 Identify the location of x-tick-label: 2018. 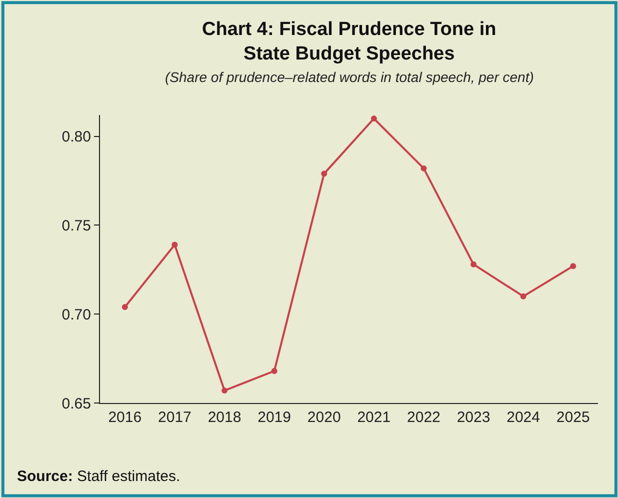
(225, 417).